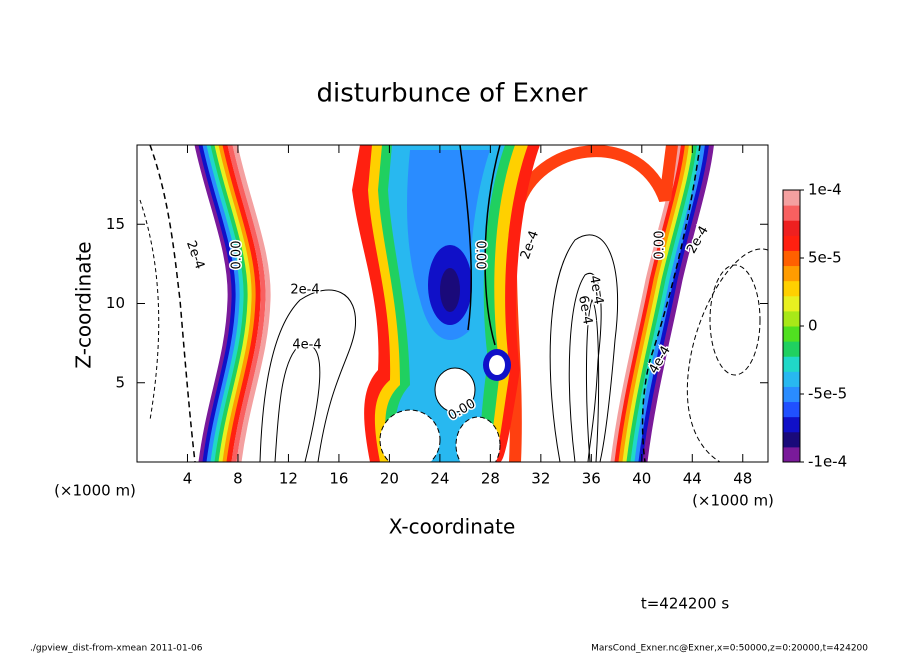 The height and width of the screenshot is (654, 904). Describe the element at coordinates (116, 649) in the screenshot. I see `footer-left: ./gpview_dist-from-xmean 2011-01-06` at that location.